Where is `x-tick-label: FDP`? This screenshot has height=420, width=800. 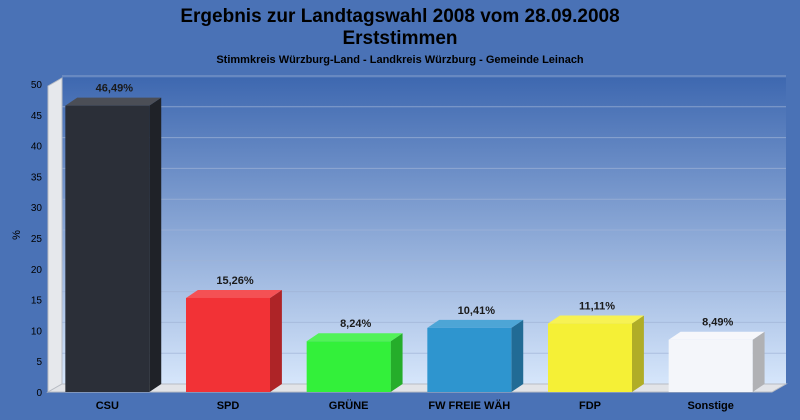 x-tick-label: FDP is located at coordinates (590, 406).